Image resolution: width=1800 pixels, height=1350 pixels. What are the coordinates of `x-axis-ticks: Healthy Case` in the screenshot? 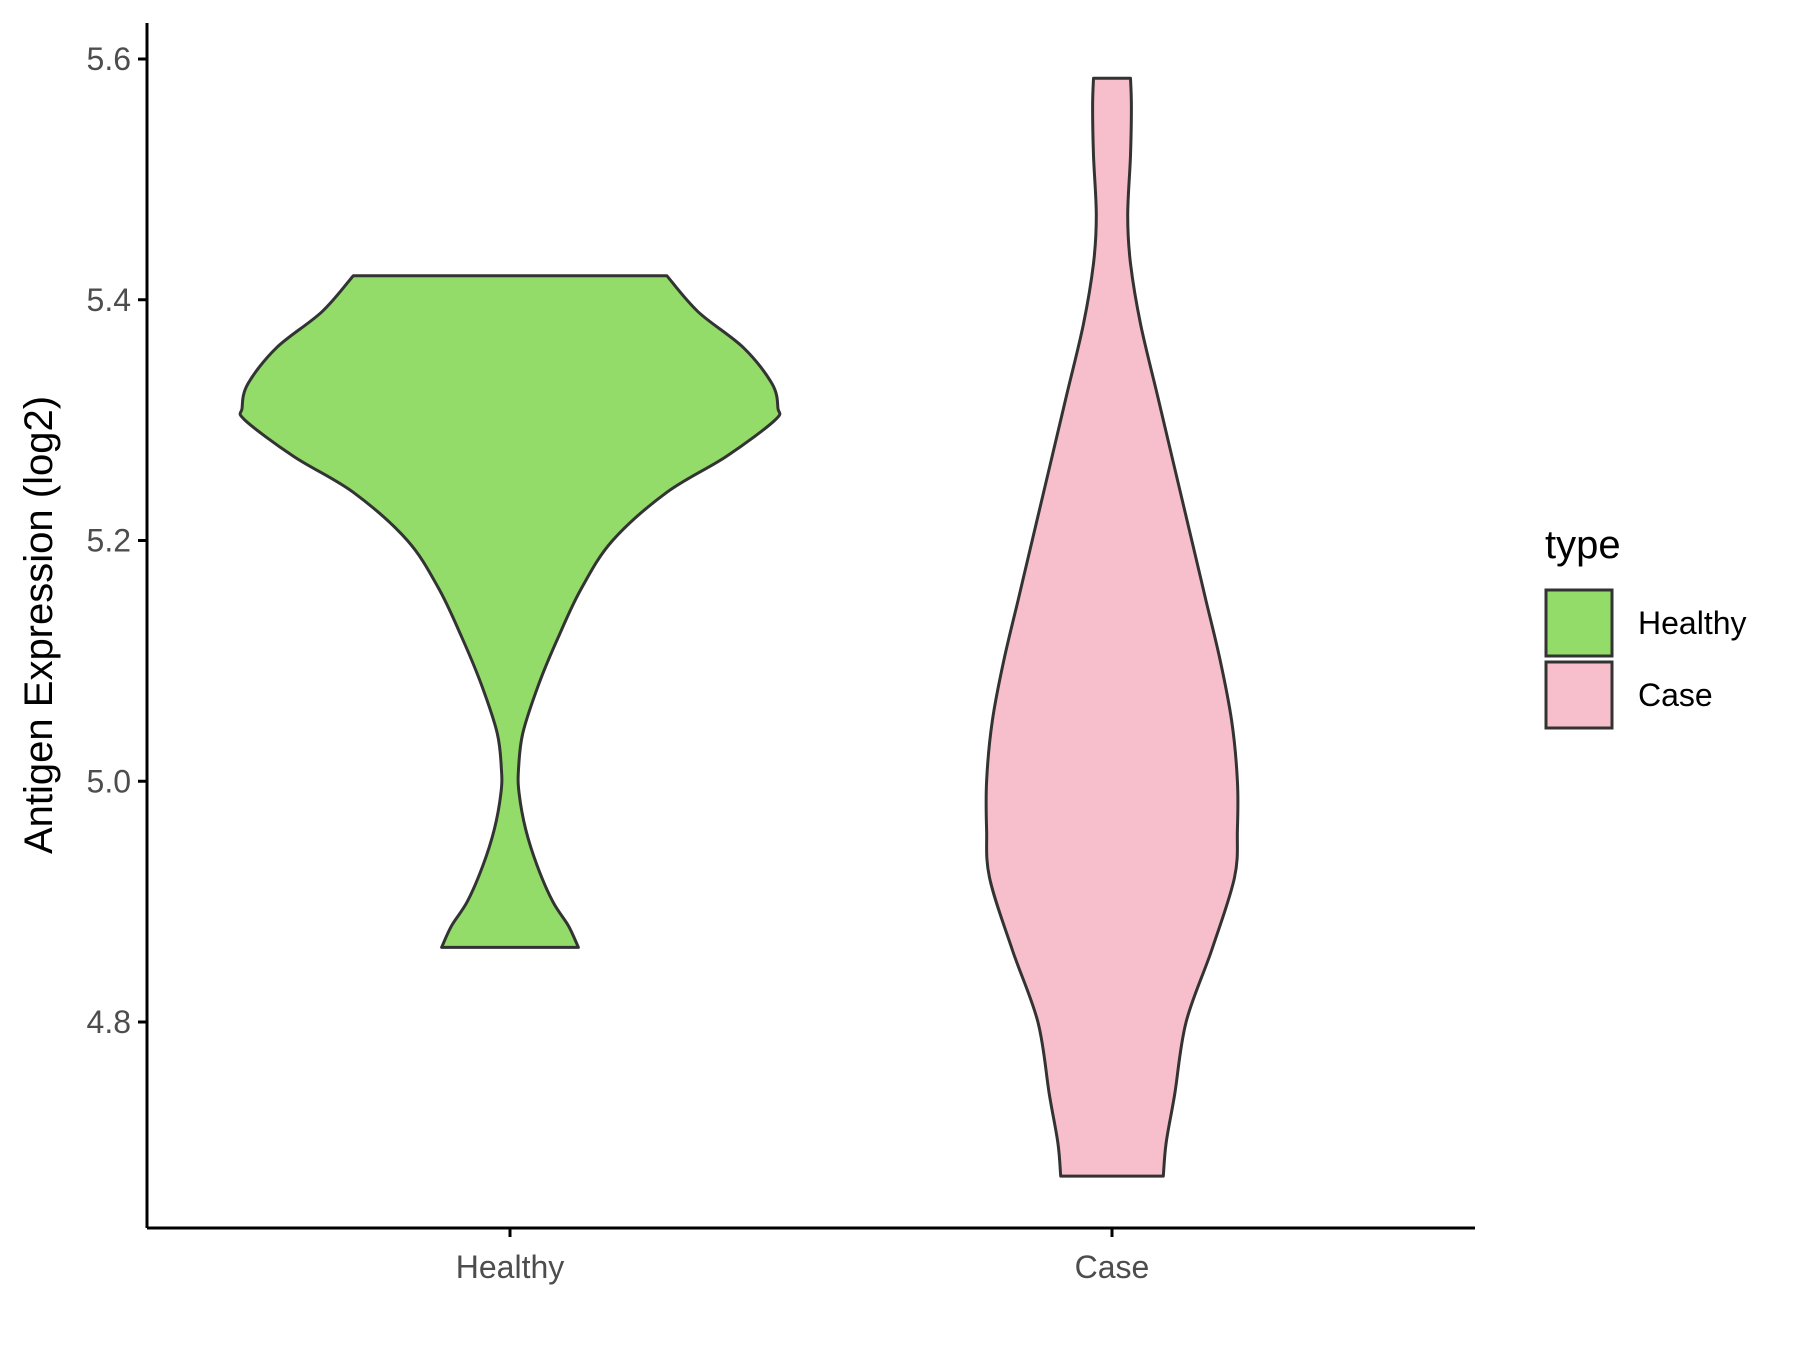 It's located at (803, 1256).